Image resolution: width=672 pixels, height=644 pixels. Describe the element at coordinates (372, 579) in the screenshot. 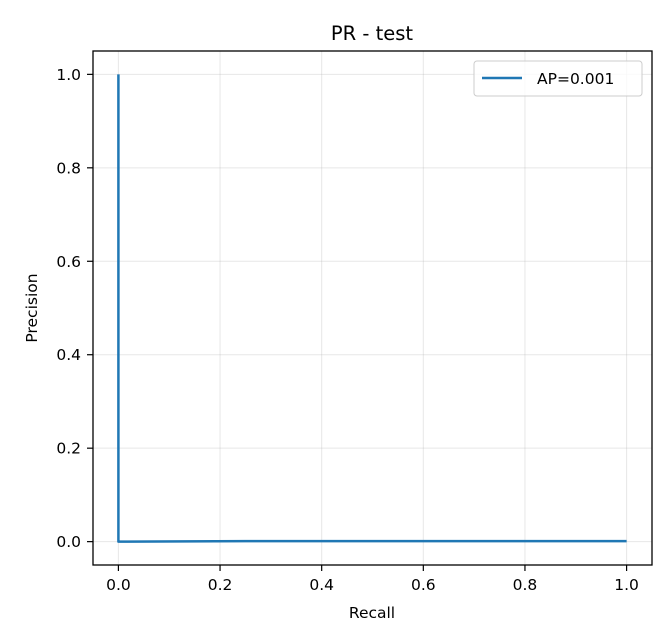

I see `x-axis-ticks: 0.0 0.2 0.4 0.6 0.8 1.0` at that location.